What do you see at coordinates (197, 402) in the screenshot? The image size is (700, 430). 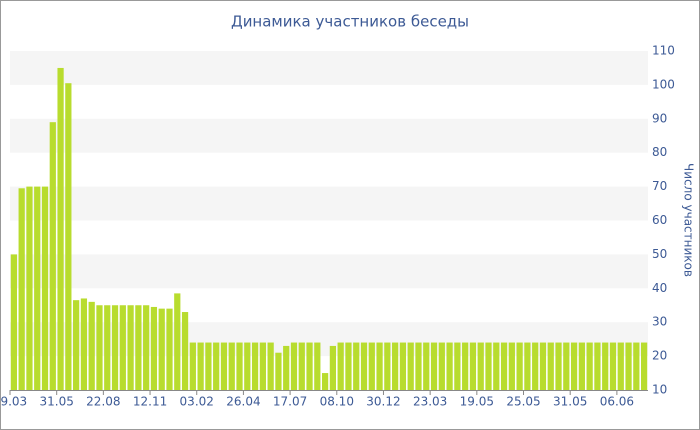 I see `x-tick-label: 03.02` at bounding box center [197, 402].